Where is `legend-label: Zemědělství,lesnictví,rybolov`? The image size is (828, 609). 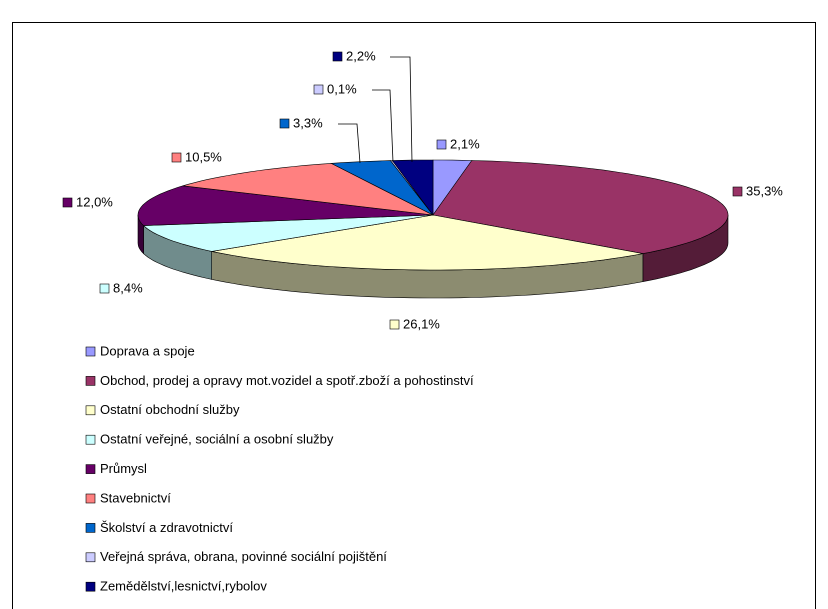 legend-label: Zemědělství,lesnictví,rybolov is located at coordinates (183, 586).